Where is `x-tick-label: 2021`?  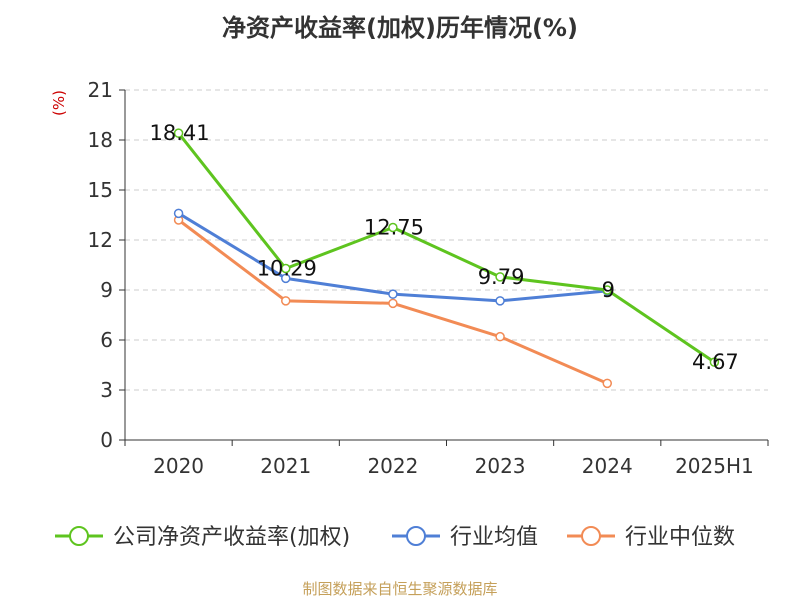 x-tick-label: 2021 is located at coordinates (285, 466).